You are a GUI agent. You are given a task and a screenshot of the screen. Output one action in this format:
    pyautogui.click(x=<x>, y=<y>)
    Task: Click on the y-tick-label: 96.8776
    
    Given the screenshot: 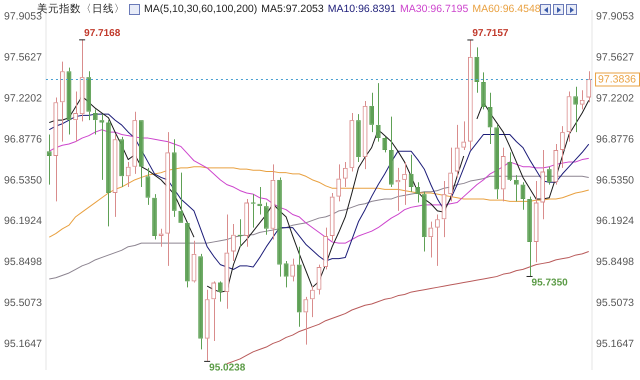 What is the action you would take?
    pyautogui.click(x=23, y=139)
    